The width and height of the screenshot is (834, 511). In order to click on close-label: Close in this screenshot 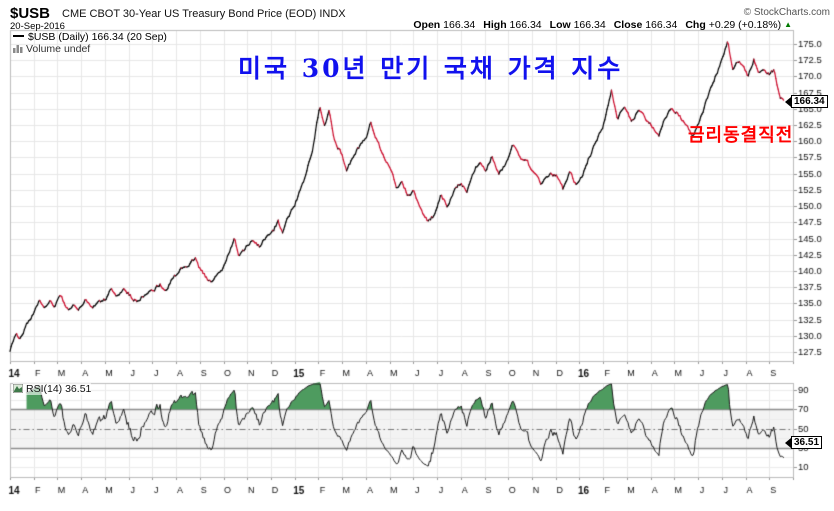, I will do `click(628, 25)`.